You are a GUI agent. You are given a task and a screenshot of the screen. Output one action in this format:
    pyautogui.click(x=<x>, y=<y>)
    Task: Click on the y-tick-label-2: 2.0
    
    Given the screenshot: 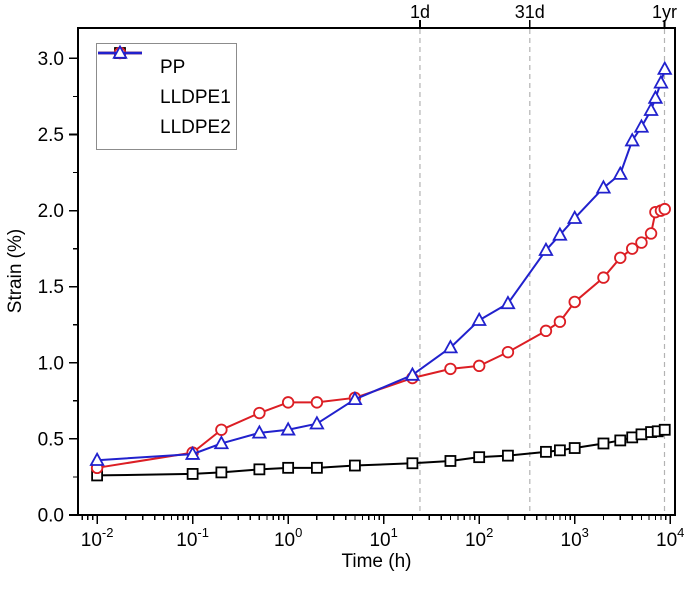 What is the action you would take?
    pyautogui.click(x=51, y=211)
    